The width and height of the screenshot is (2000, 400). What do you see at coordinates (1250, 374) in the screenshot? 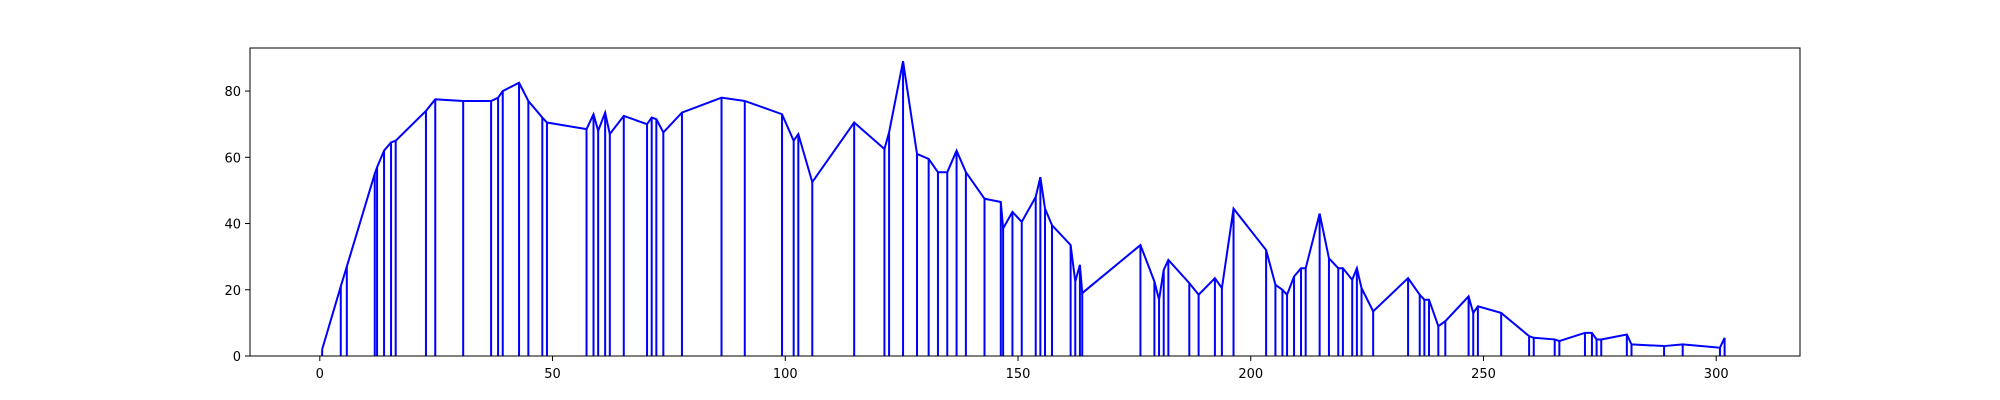
I see `x-tick-label: 200` at bounding box center [1250, 374].